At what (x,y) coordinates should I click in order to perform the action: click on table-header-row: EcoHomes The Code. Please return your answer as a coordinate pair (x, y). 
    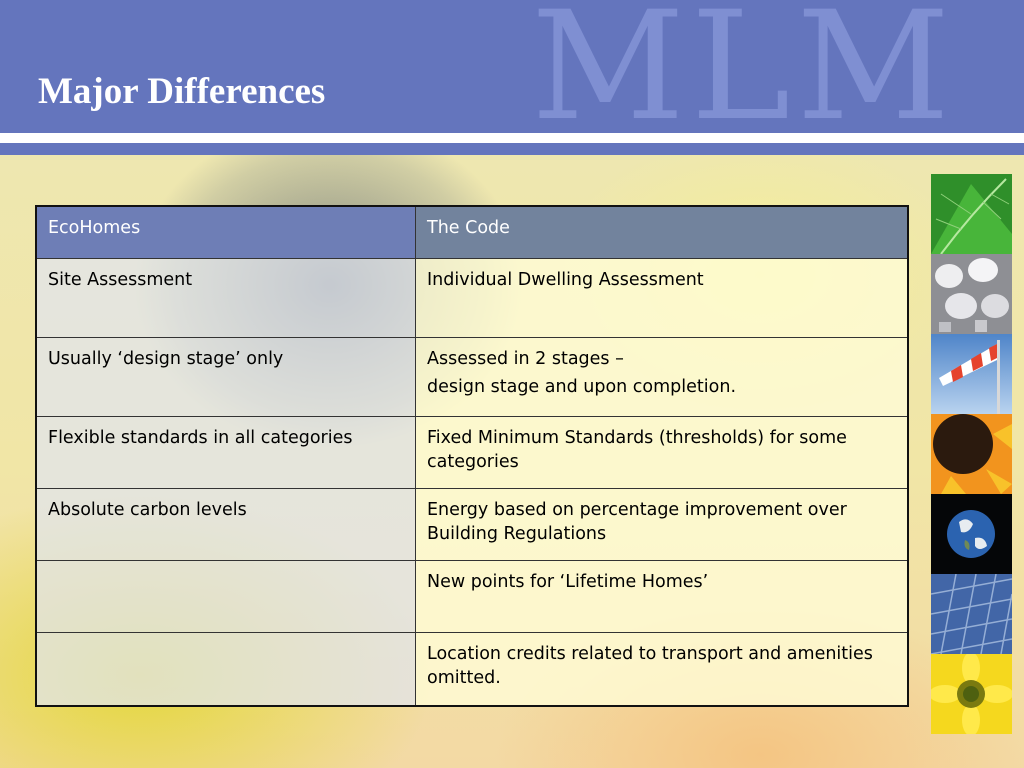
    Looking at the image, I should click on (472, 232).